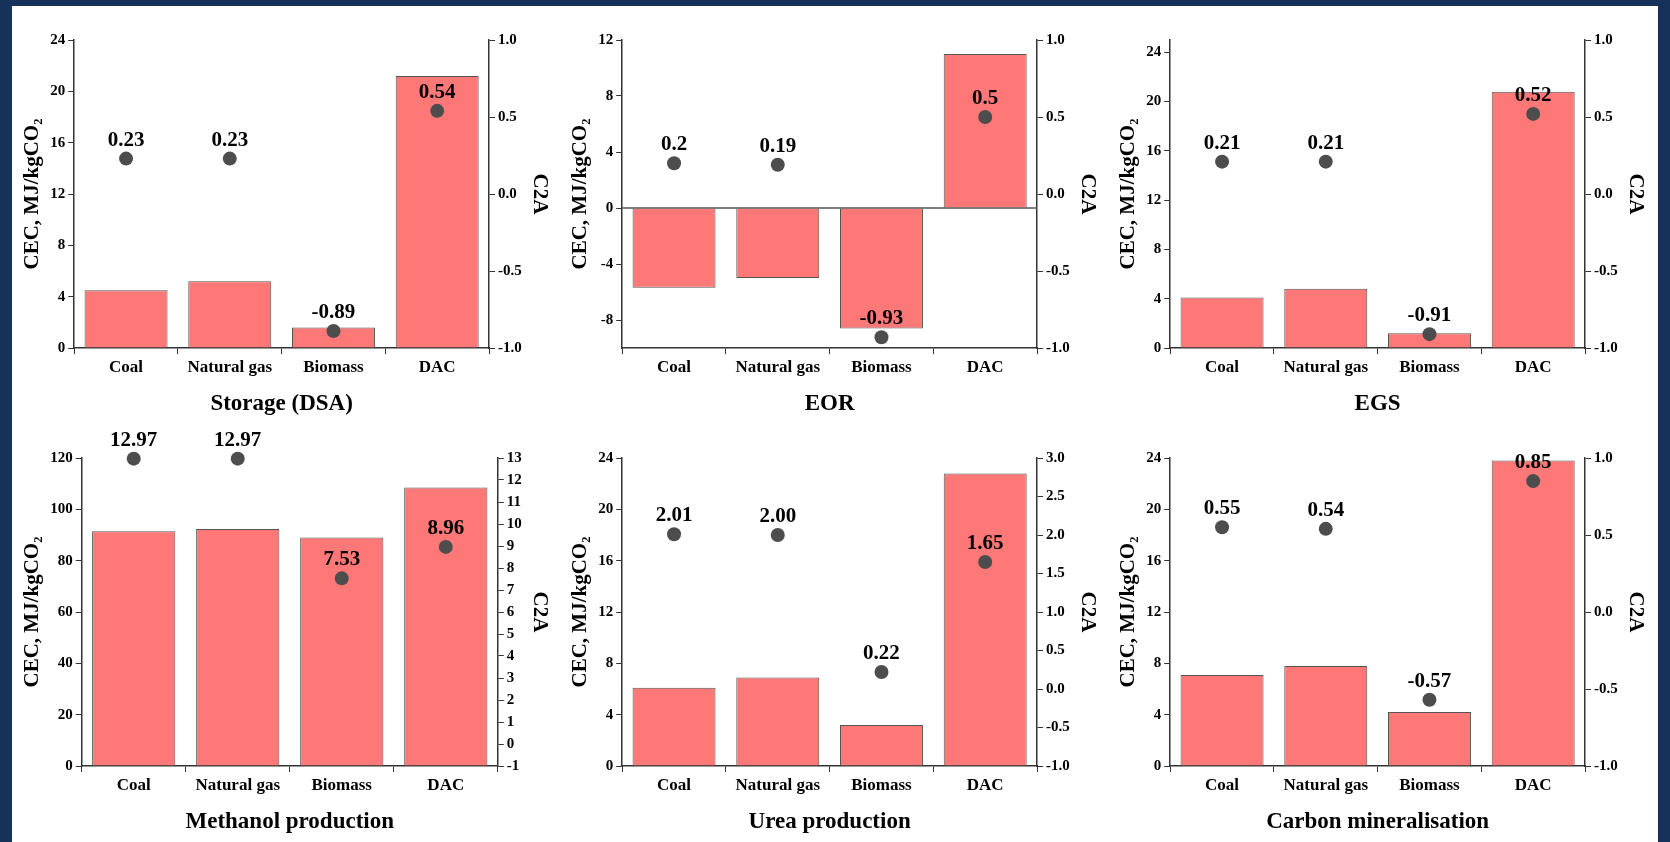 This screenshot has height=842, width=1670. What do you see at coordinates (1222, 507) in the screenshot?
I see `data-label: 0.55` at bounding box center [1222, 507].